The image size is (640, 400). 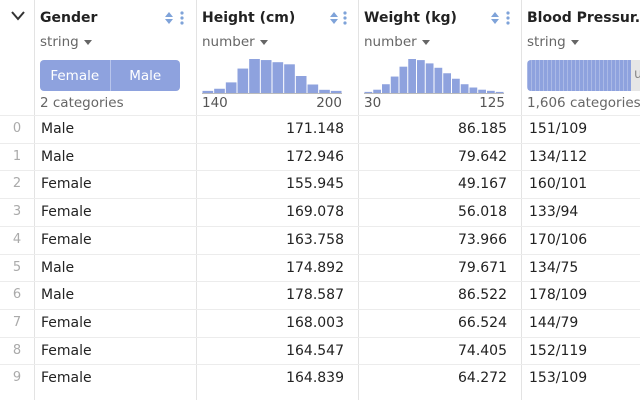 What do you see at coordinates (145, 75) in the screenshot?
I see `category-male: Male` at bounding box center [145, 75].